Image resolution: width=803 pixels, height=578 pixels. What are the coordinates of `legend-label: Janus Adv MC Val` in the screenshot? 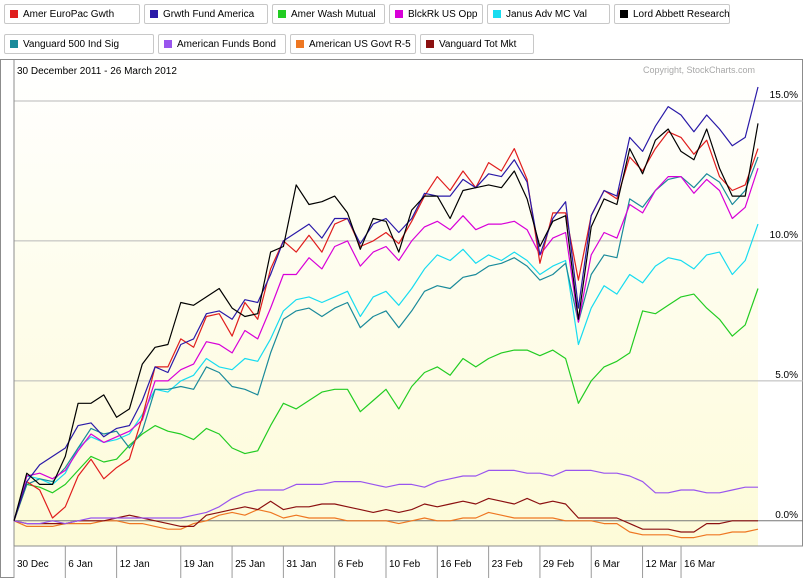 It's located at (546, 14).